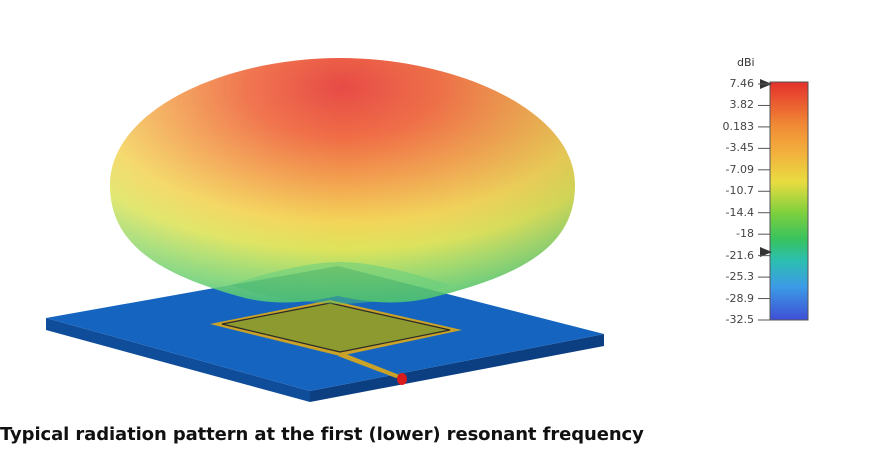 The width and height of the screenshot is (894, 452). What do you see at coordinates (746, 62) in the screenshot?
I see `colorbar-unit-label: dBi` at bounding box center [746, 62].